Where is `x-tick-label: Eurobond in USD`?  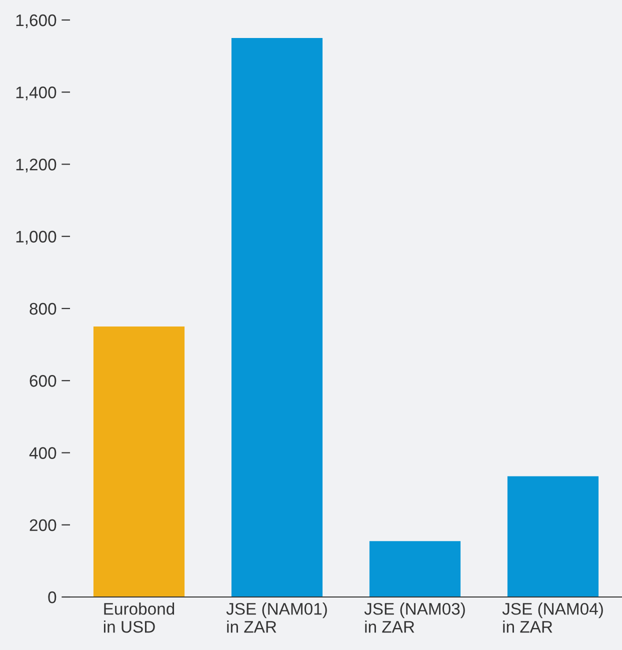 x-tick-label: Eurobond in USD is located at coordinates (139, 617).